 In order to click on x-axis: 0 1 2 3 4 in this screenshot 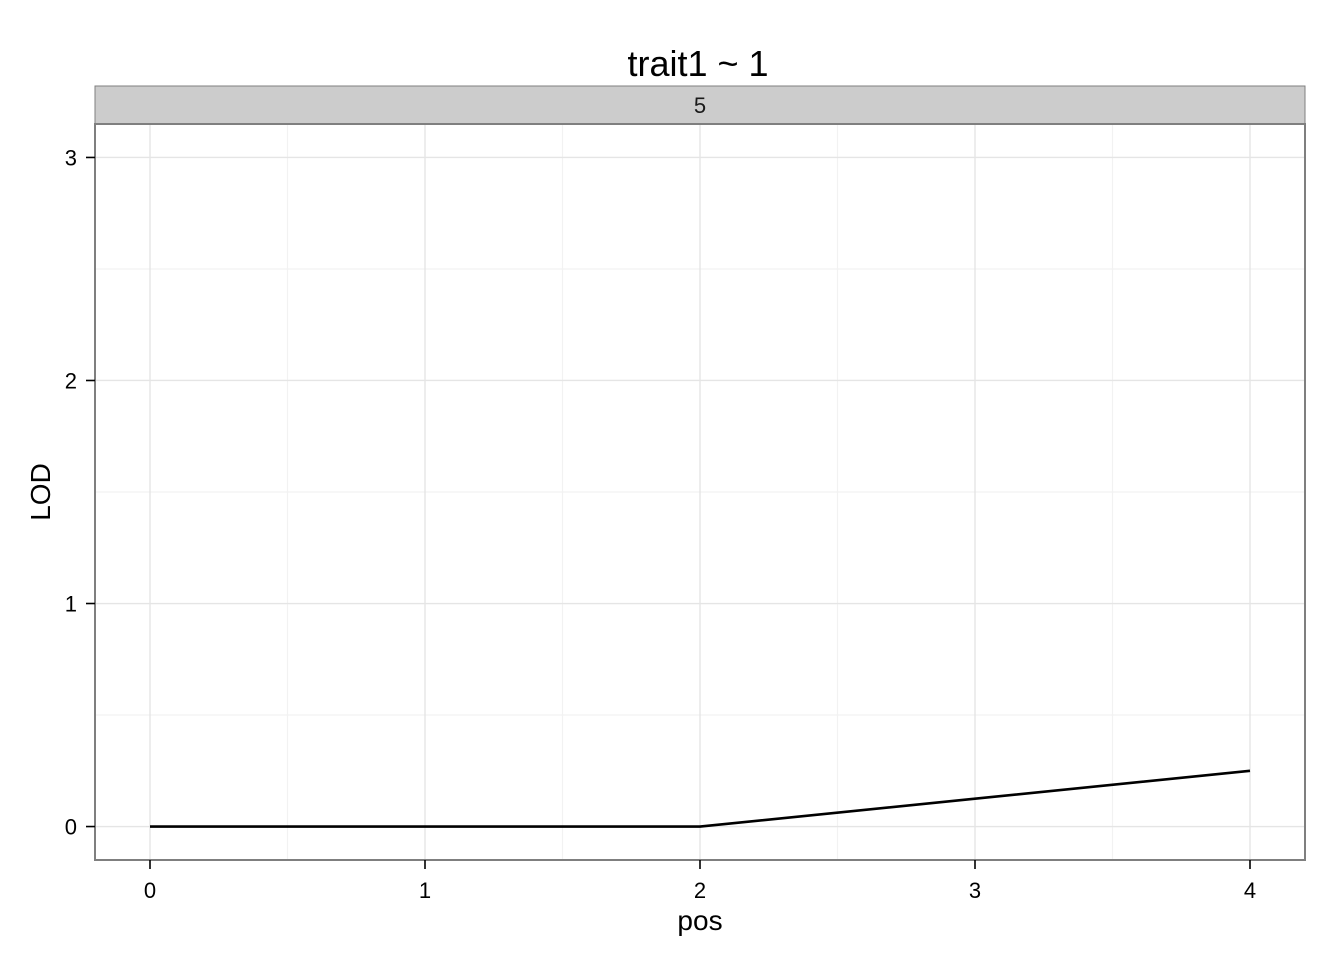, I will do `click(700, 881)`.